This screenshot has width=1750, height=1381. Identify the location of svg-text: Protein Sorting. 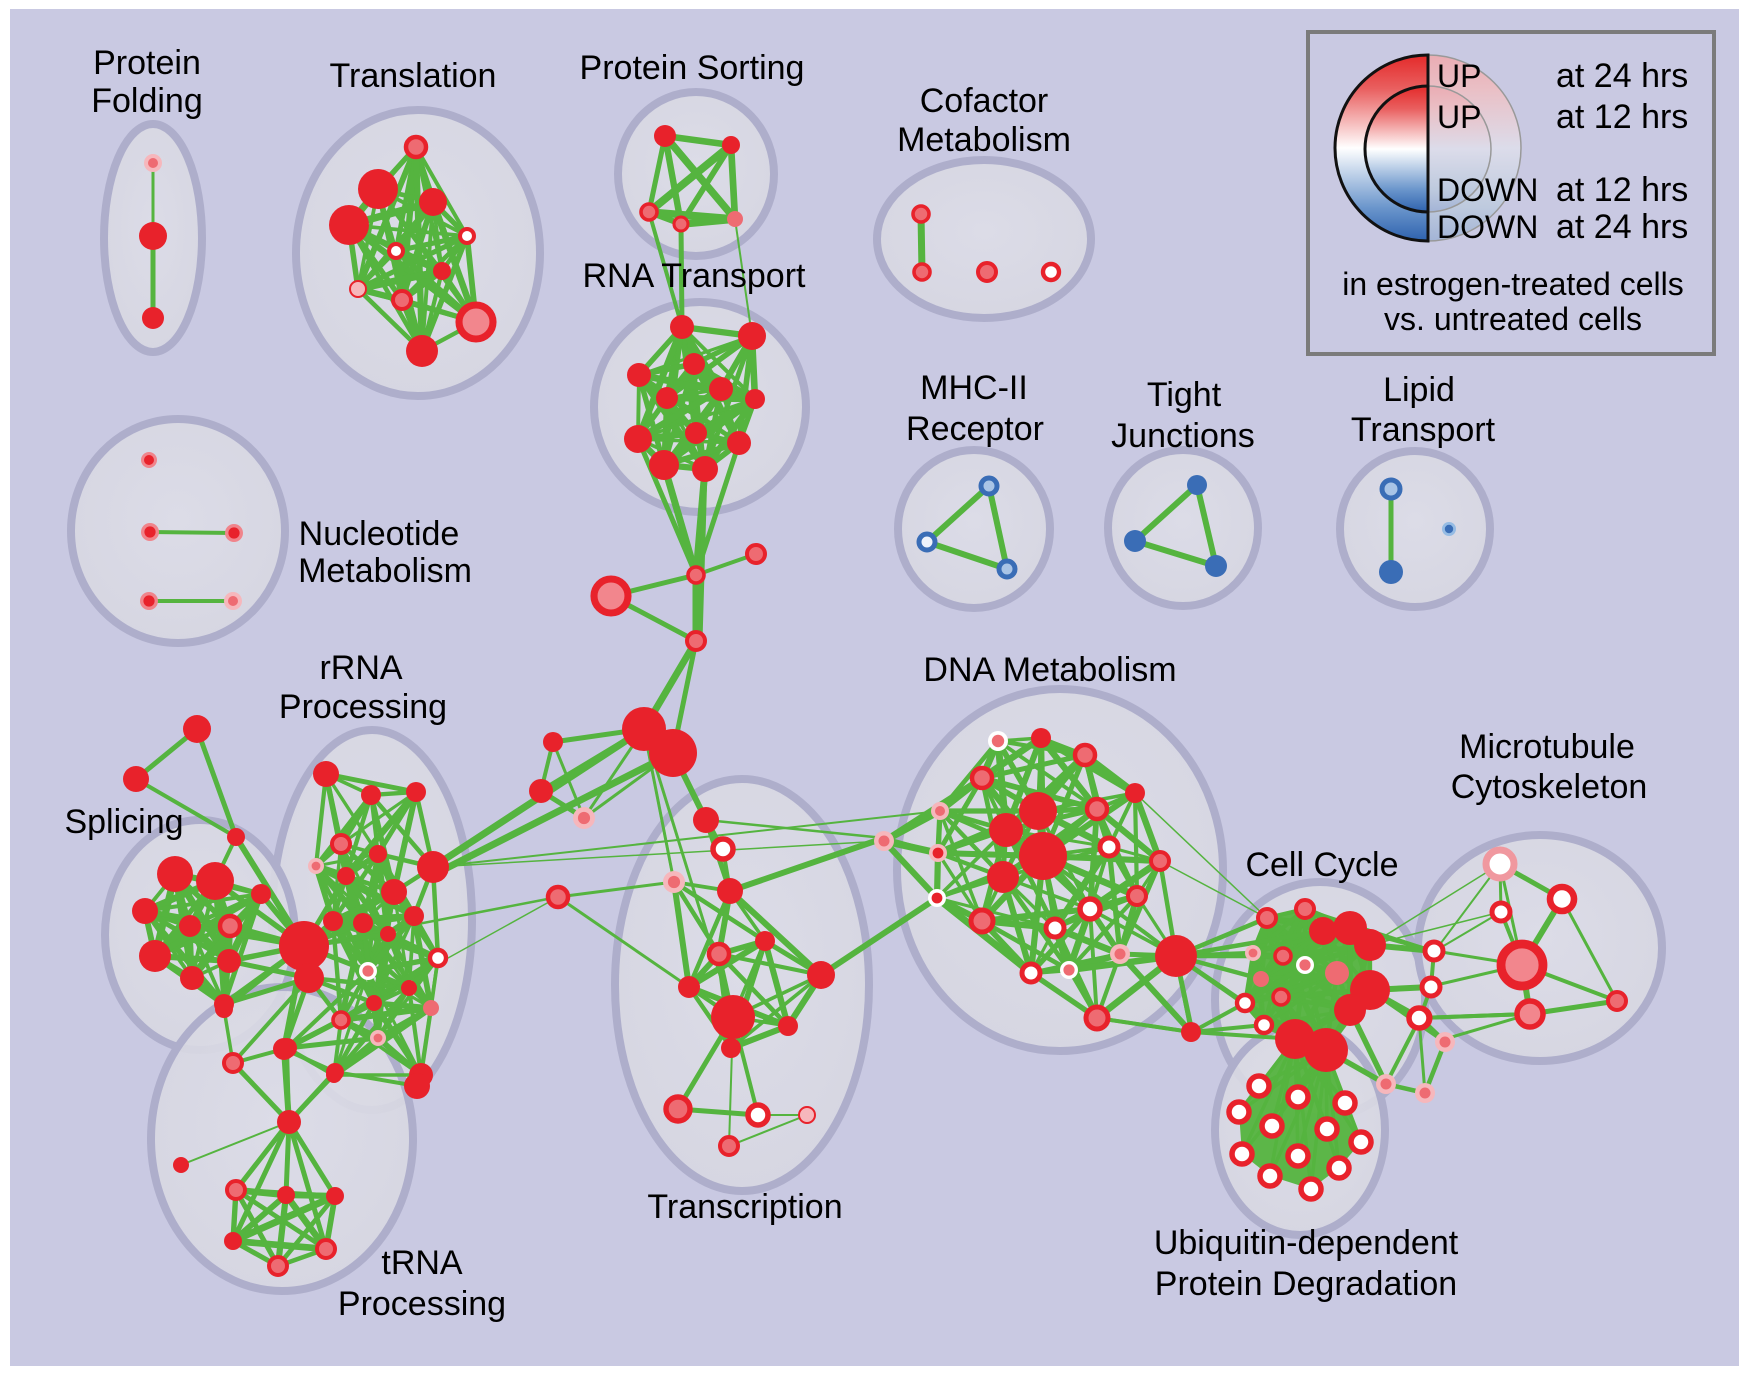
(692, 68).